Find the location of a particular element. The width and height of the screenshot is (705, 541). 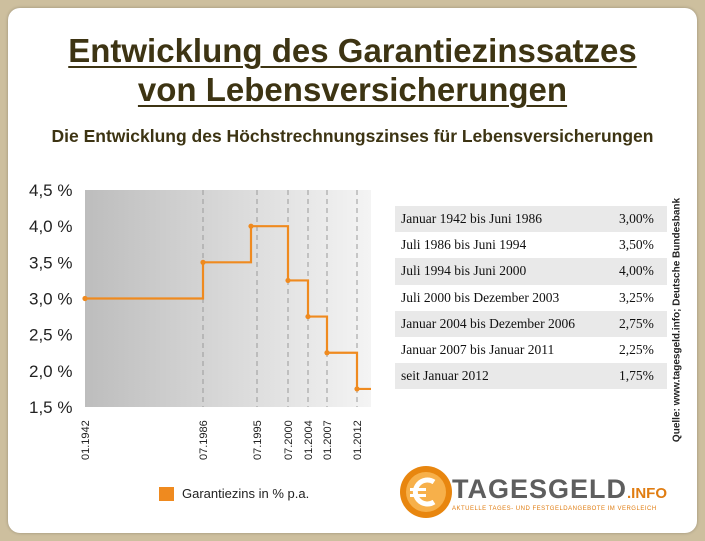

y-axis-ticks: 1,5 % 2,0 % 2,5 % 3,0 % 3,5 % 4,0 % 4,5 % is located at coordinates (50, 299).